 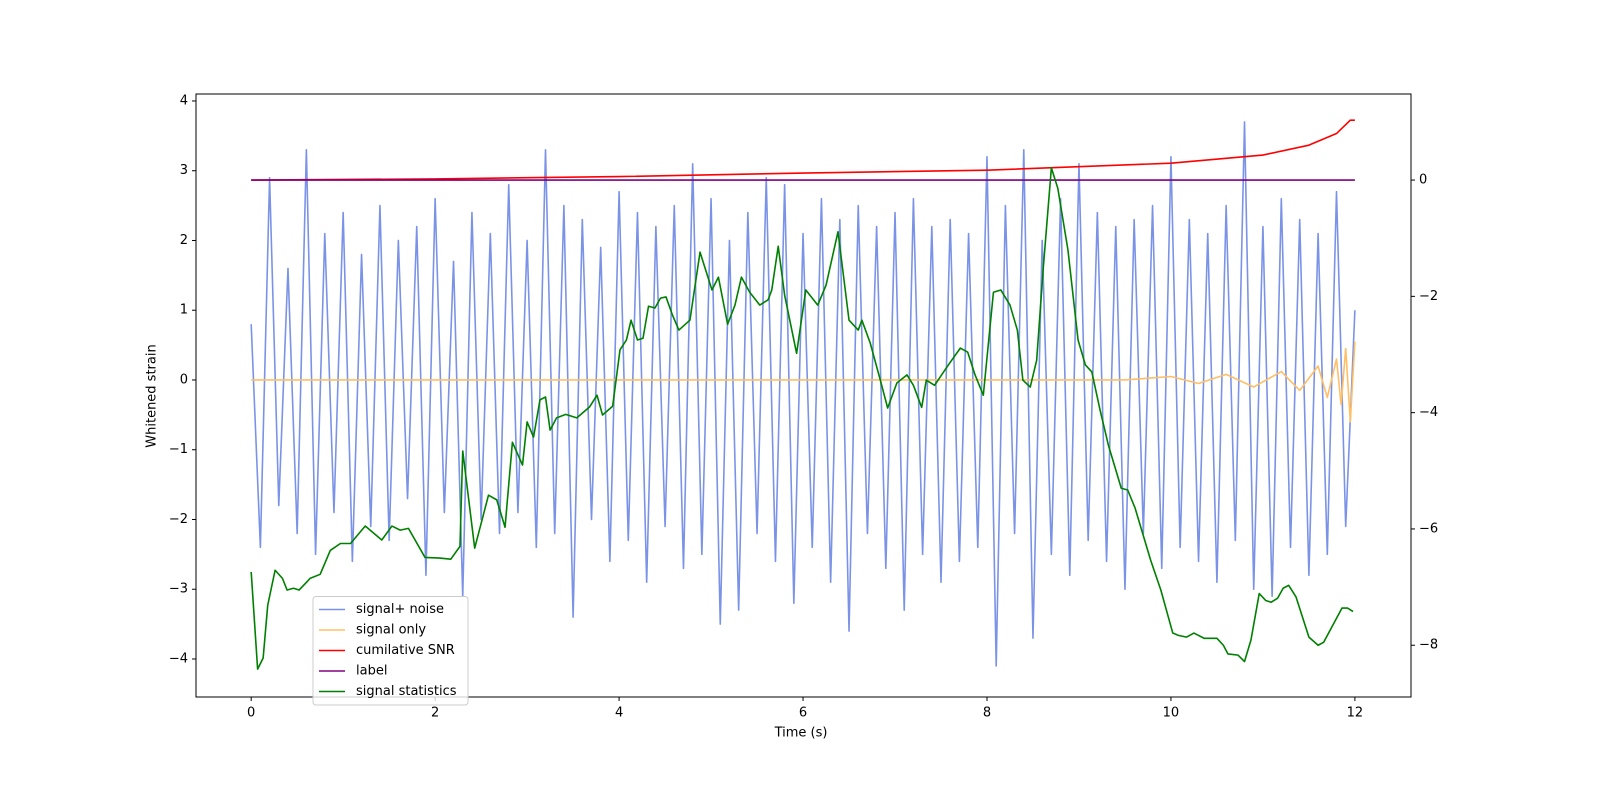 What do you see at coordinates (391, 630) in the screenshot?
I see `legend-label: signal only` at bounding box center [391, 630].